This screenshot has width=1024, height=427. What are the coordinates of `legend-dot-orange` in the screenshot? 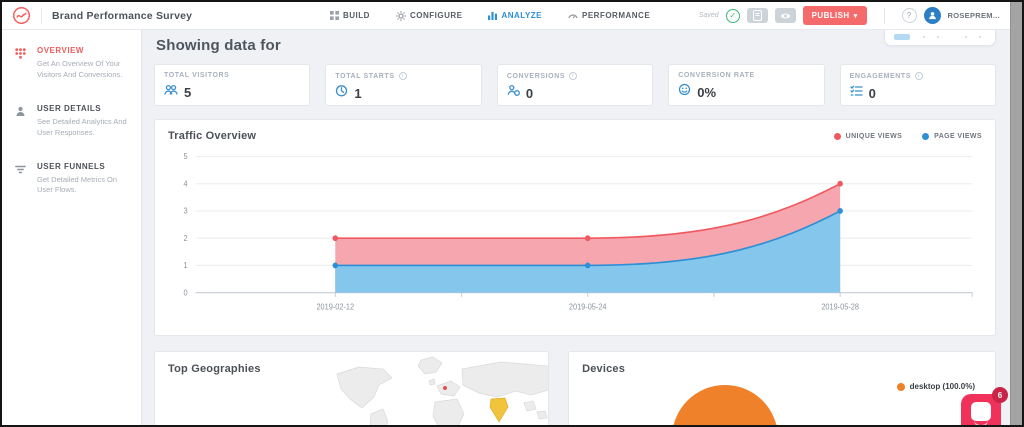 It's located at (900, 386).